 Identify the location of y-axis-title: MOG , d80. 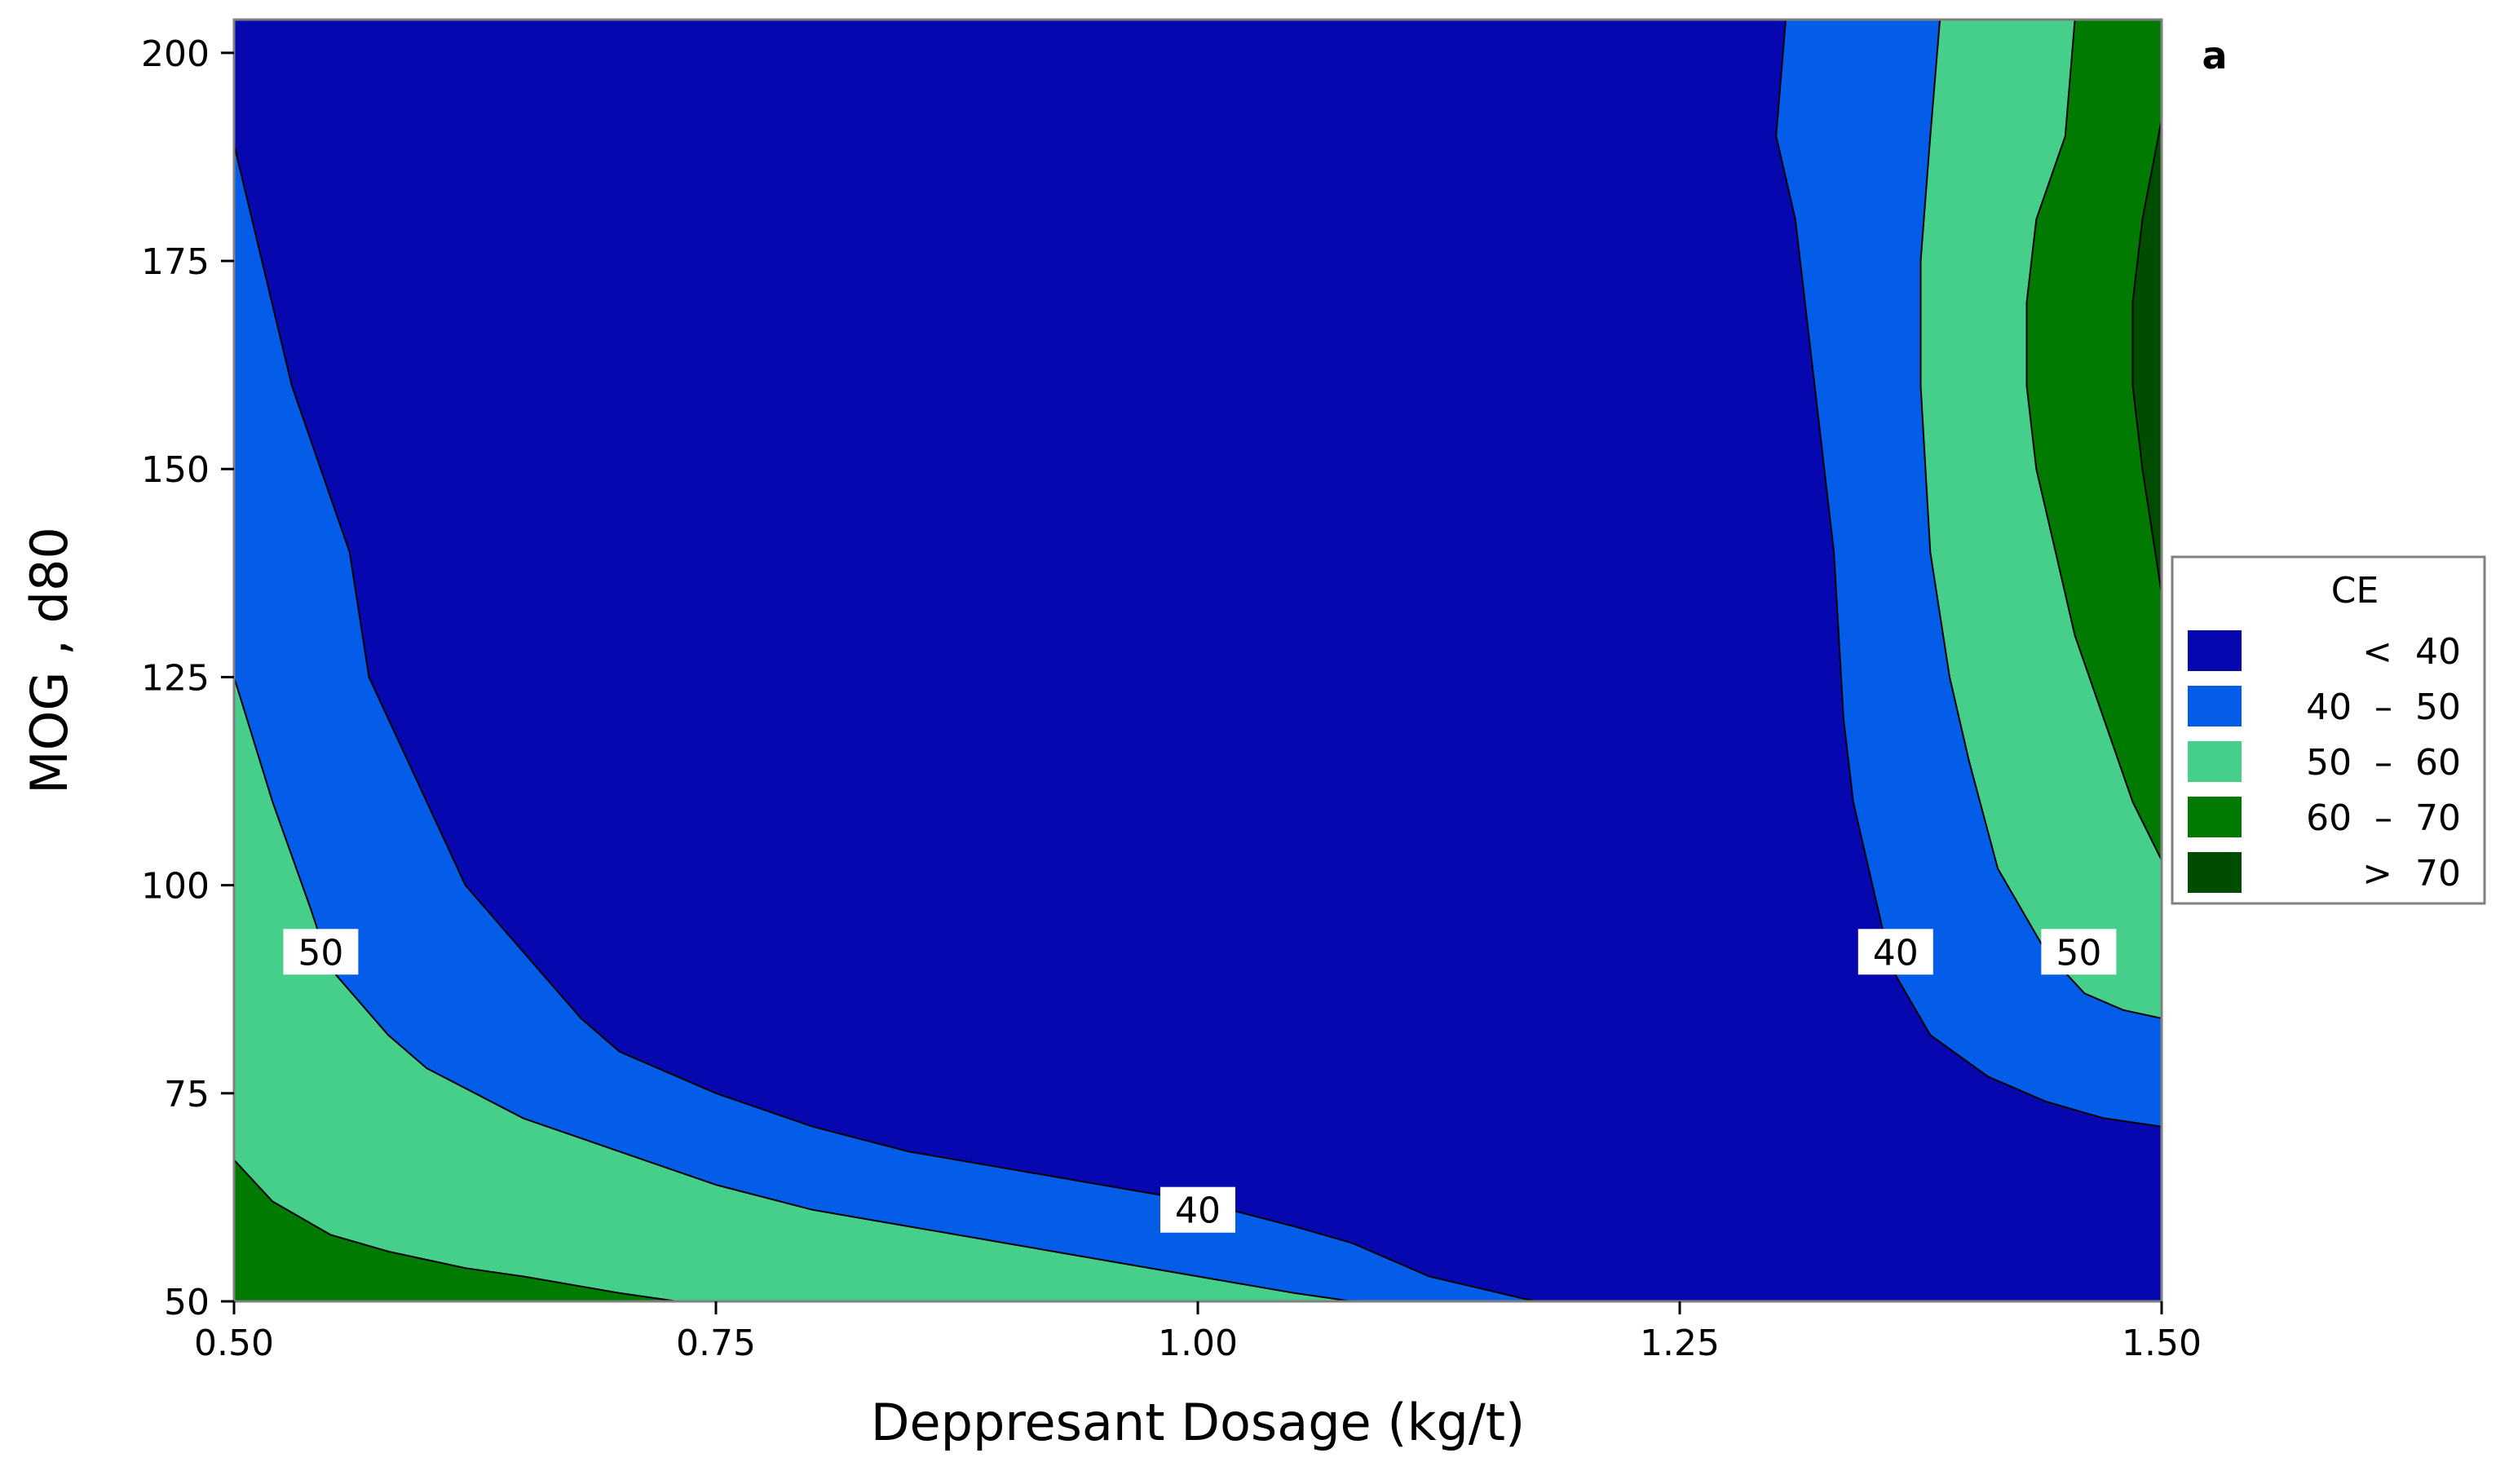
(49, 660).